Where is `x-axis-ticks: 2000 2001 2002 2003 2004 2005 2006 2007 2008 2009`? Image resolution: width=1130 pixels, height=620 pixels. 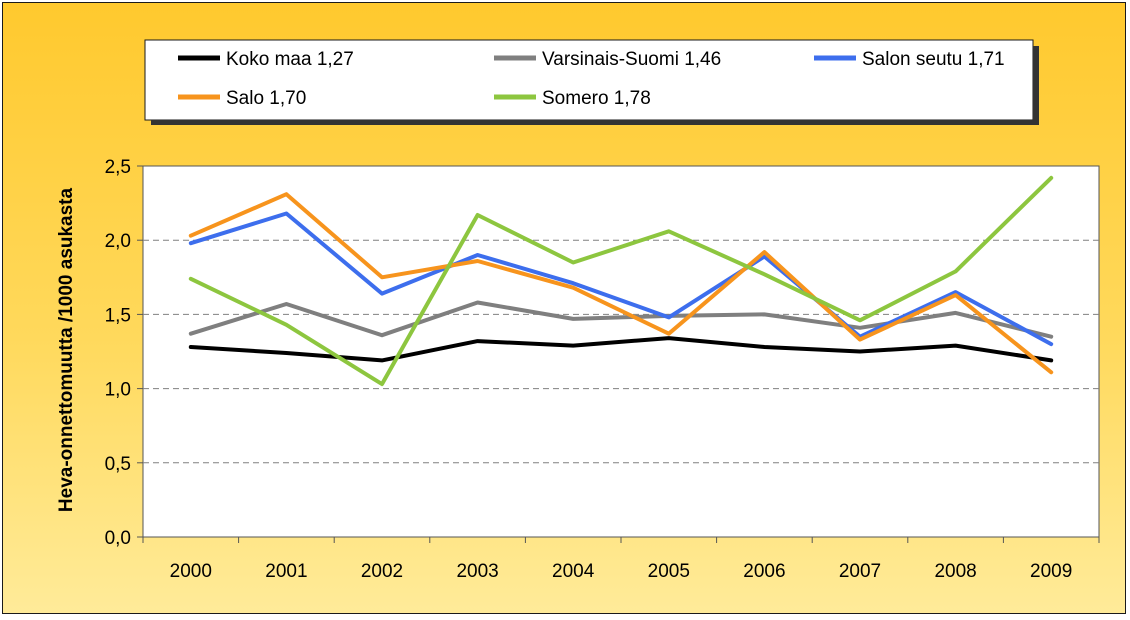 x-axis-ticks: 2000 2001 2002 2003 2004 2005 2006 2007 2008 2009 is located at coordinates (621, 559).